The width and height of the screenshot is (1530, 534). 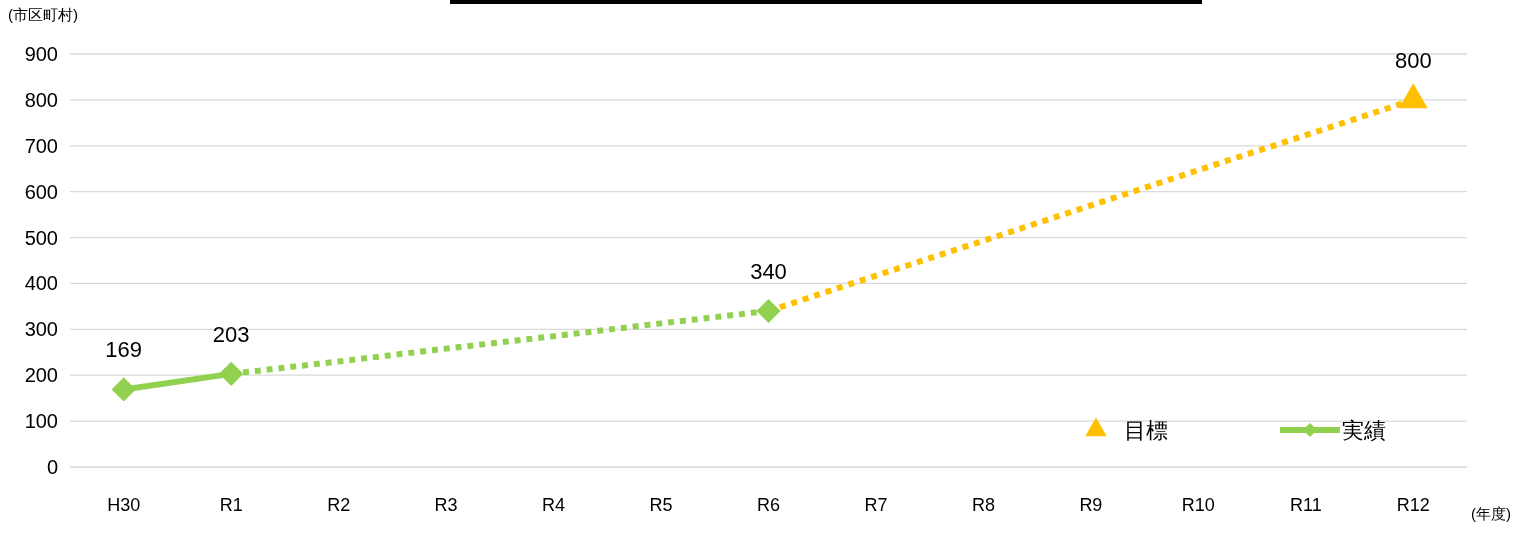 What do you see at coordinates (876, 505) in the screenshot?
I see `x-tick-label: R7` at bounding box center [876, 505].